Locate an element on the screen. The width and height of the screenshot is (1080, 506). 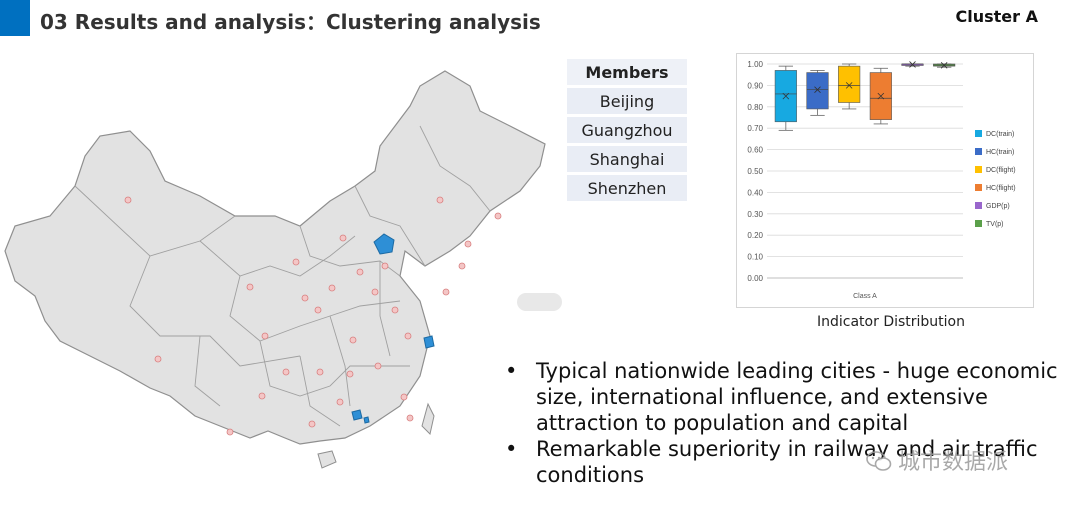
guangzhou-region is located at coordinates (357, 415).